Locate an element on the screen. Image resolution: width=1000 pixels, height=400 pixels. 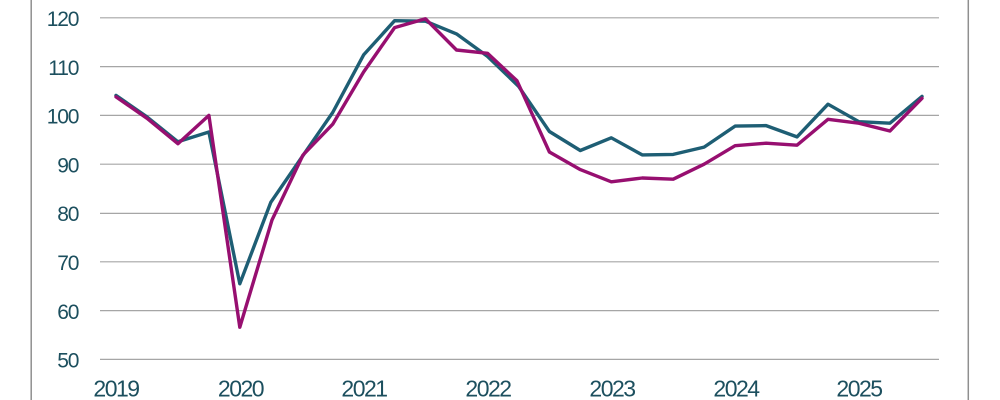
svg-text: 2020 is located at coordinates (241, 388).